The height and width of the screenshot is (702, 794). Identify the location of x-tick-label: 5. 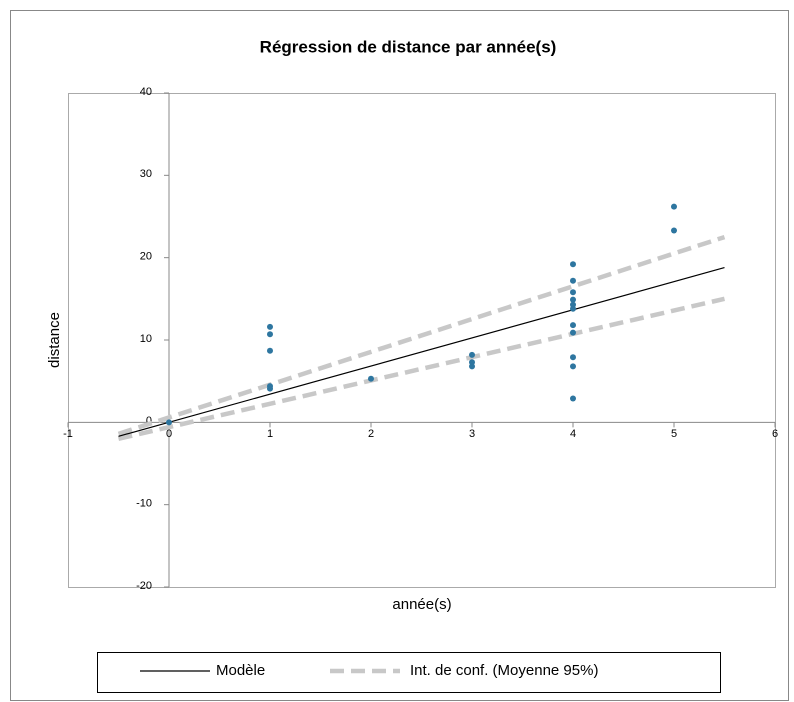
(674, 434).